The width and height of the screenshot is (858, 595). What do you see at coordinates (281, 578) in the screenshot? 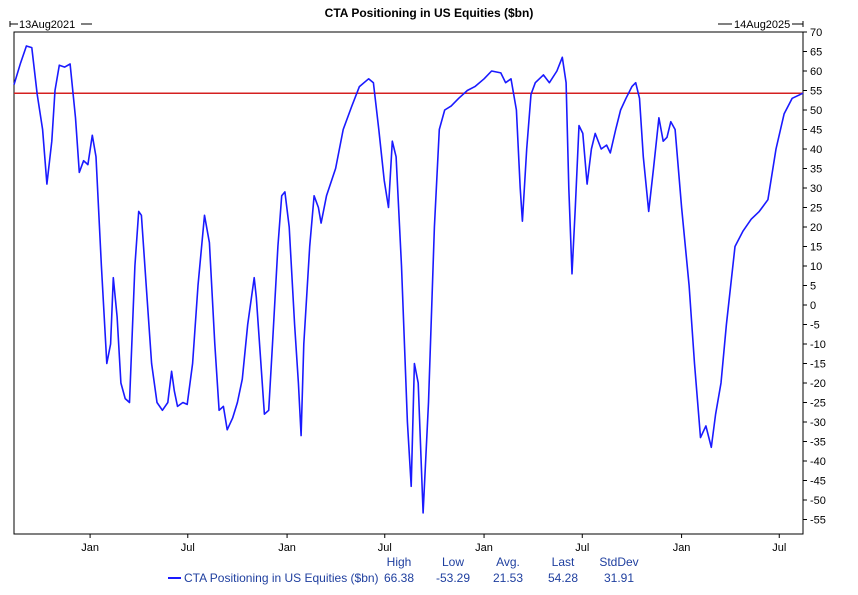
I see `legend-label: CTA Positioning in US Equities ($bn)` at bounding box center [281, 578].